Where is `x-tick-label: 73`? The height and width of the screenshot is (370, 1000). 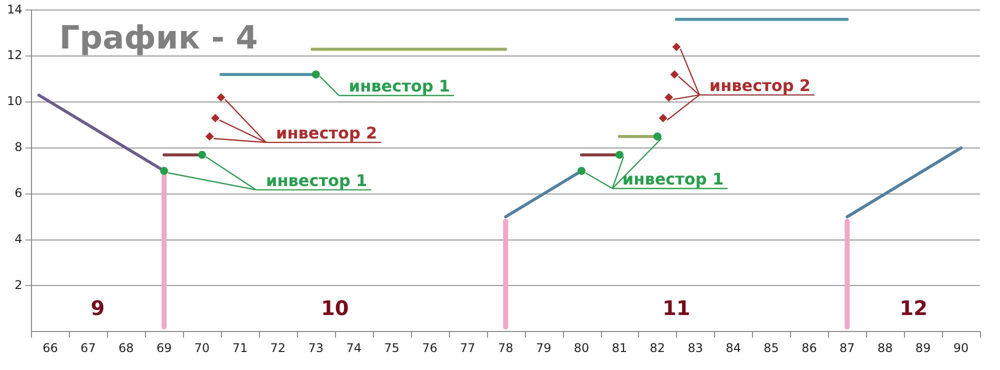
x-tick-label: 73 is located at coordinates (316, 347).